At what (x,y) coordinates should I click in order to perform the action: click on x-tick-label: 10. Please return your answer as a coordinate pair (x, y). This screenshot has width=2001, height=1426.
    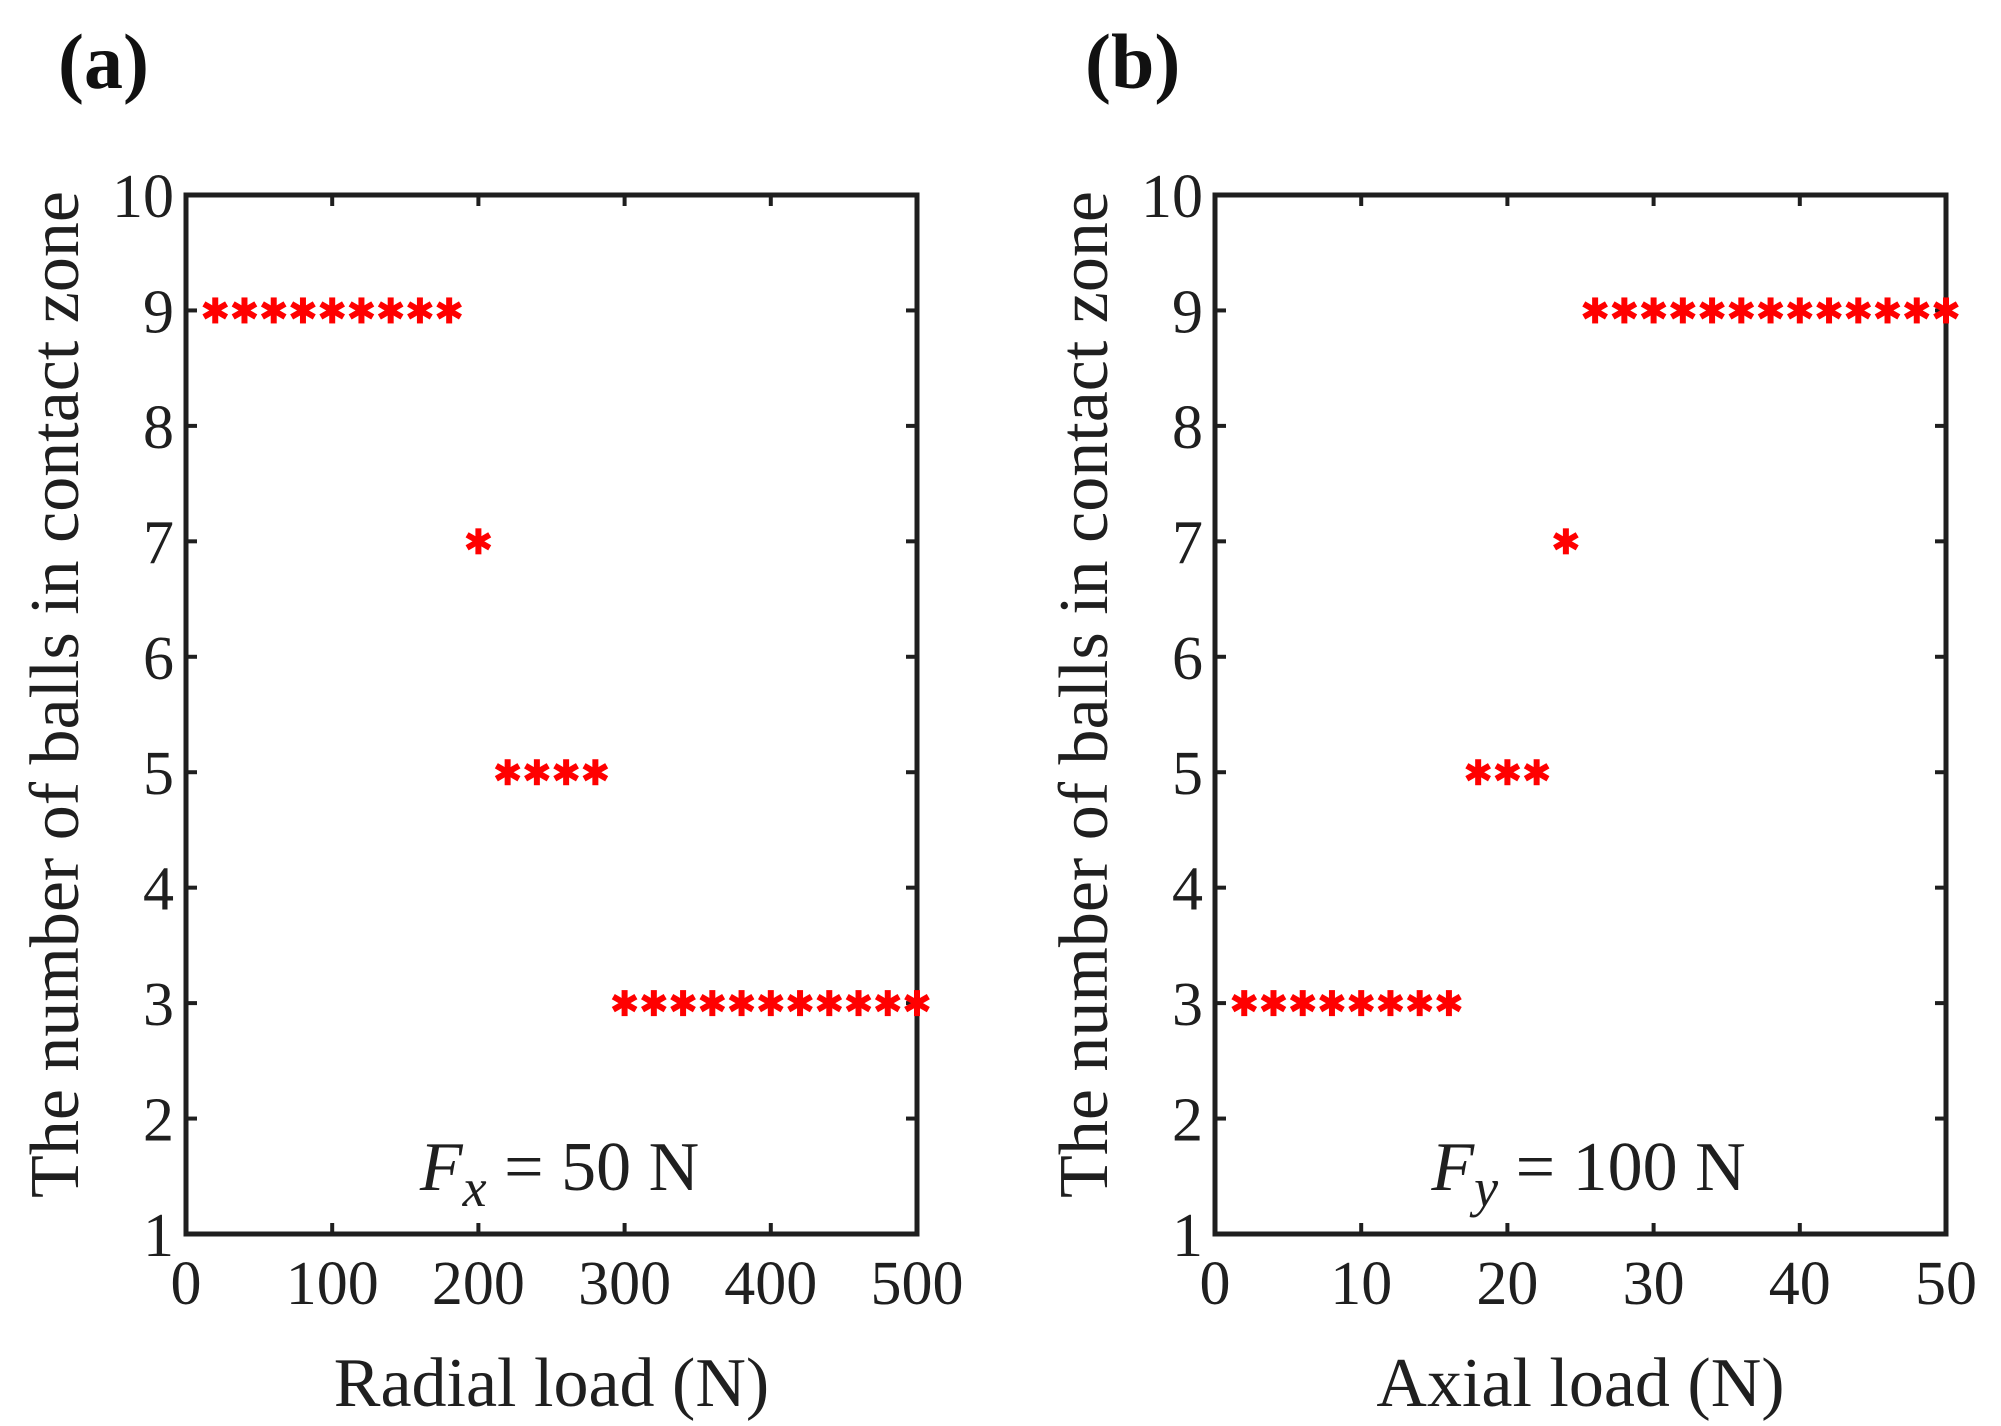
    Looking at the image, I should click on (1361, 1284).